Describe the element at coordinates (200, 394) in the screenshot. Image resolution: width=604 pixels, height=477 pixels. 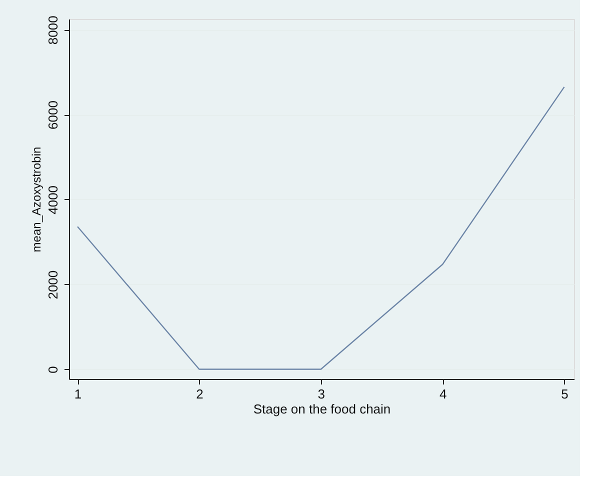
I see `x-tick-label: 2` at that location.